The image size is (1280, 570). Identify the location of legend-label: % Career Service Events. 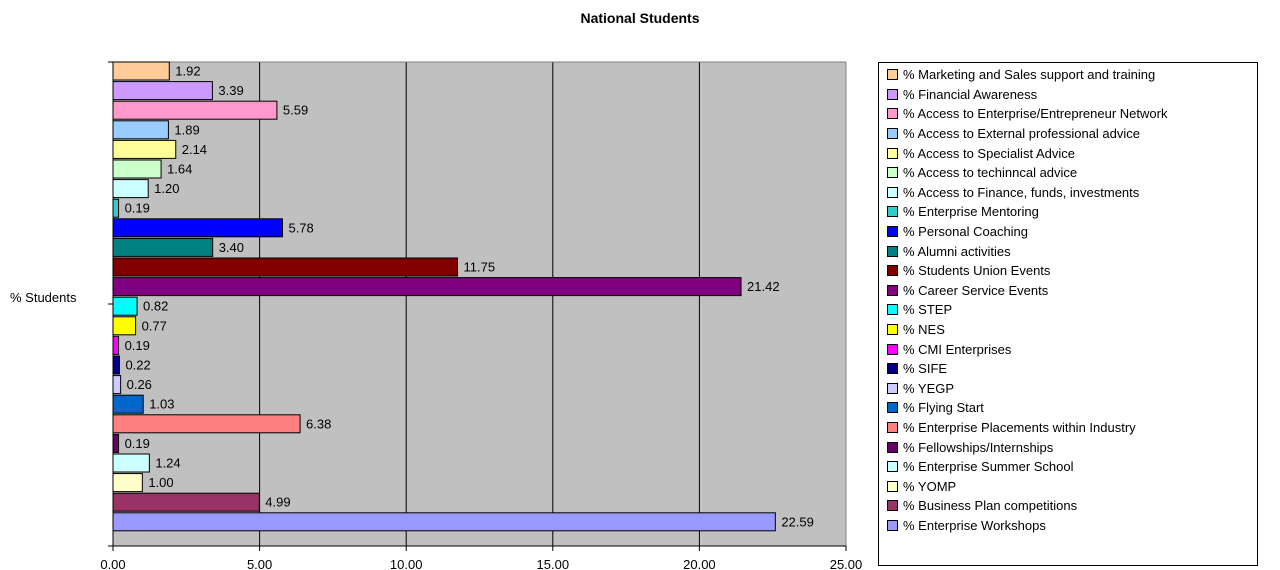
(976, 290).